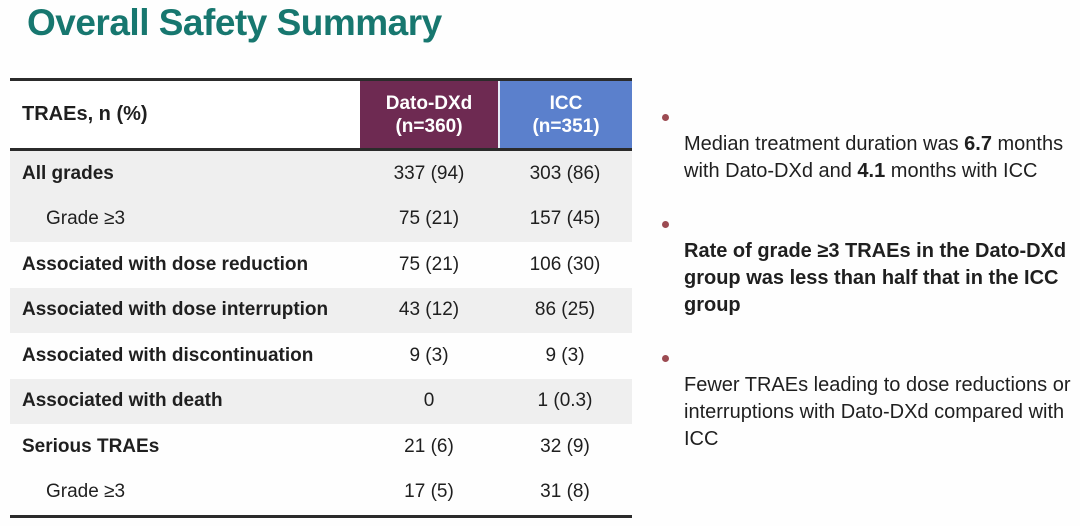  Describe the element at coordinates (565, 446) in the screenshot. I see `icc-value: 32 (9)` at that location.